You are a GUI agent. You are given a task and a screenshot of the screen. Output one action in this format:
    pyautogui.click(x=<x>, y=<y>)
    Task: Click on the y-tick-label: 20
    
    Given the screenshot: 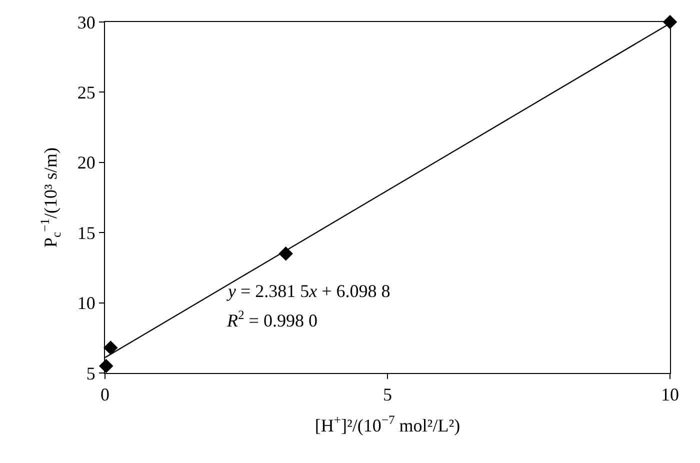 What is the action you would take?
    pyautogui.click(x=86, y=162)
    